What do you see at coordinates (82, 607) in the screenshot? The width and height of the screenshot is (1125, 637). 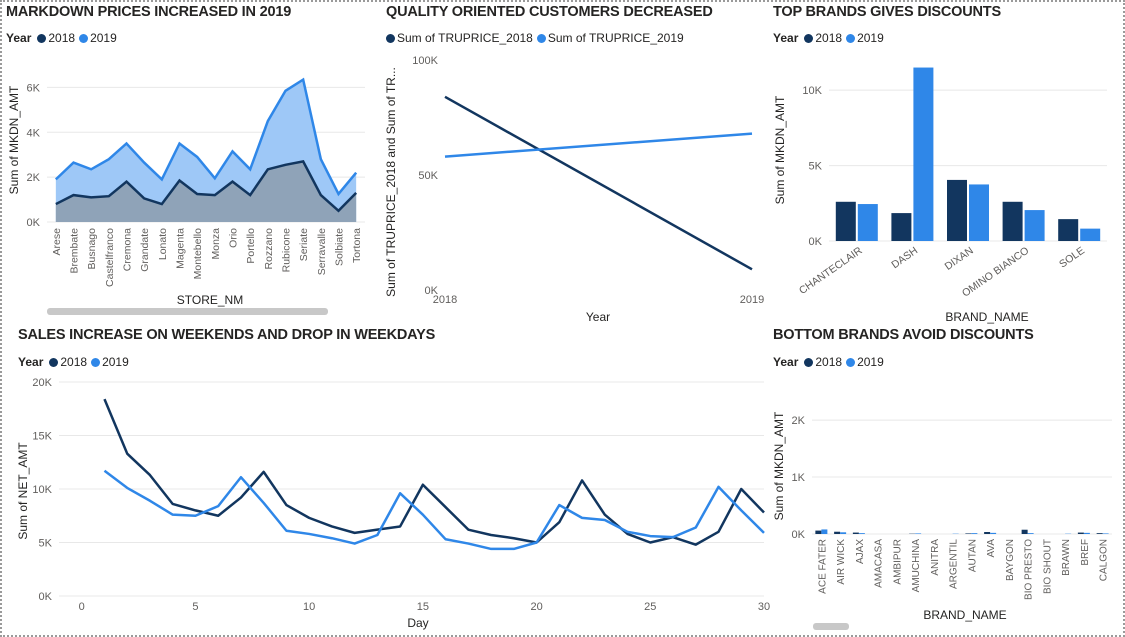 I see `x-tick-label: 0` at bounding box center [82, 607].